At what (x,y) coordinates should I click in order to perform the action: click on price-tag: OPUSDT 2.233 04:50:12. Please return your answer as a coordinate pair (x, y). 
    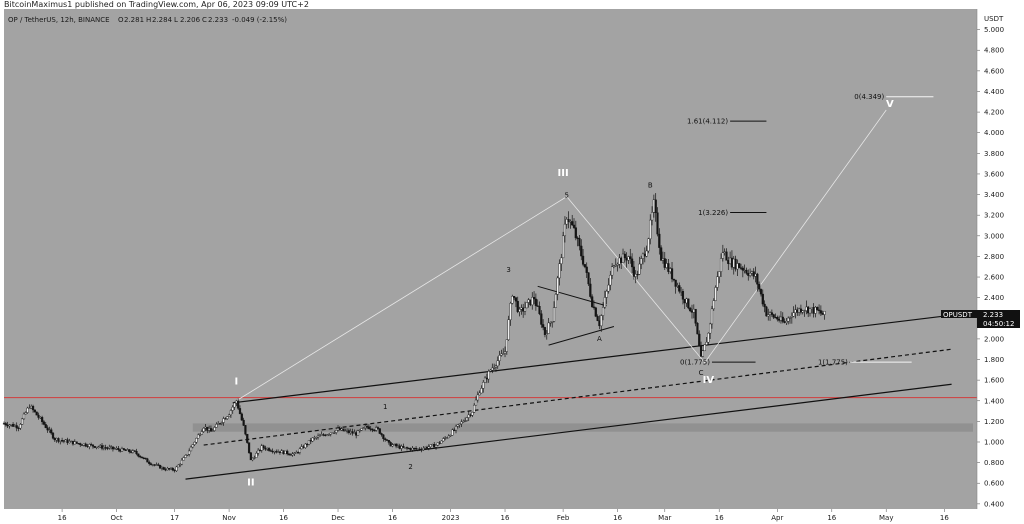
    Looking at the image, I should click on (980, 319).